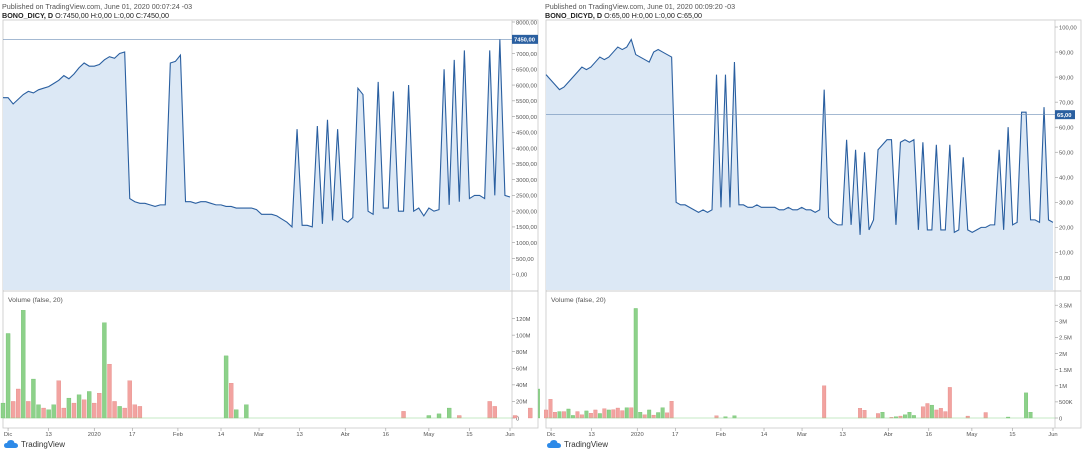 The image size is (1086, 454). I want to click on y-tick-label: 80,00, so click(1066, 78).